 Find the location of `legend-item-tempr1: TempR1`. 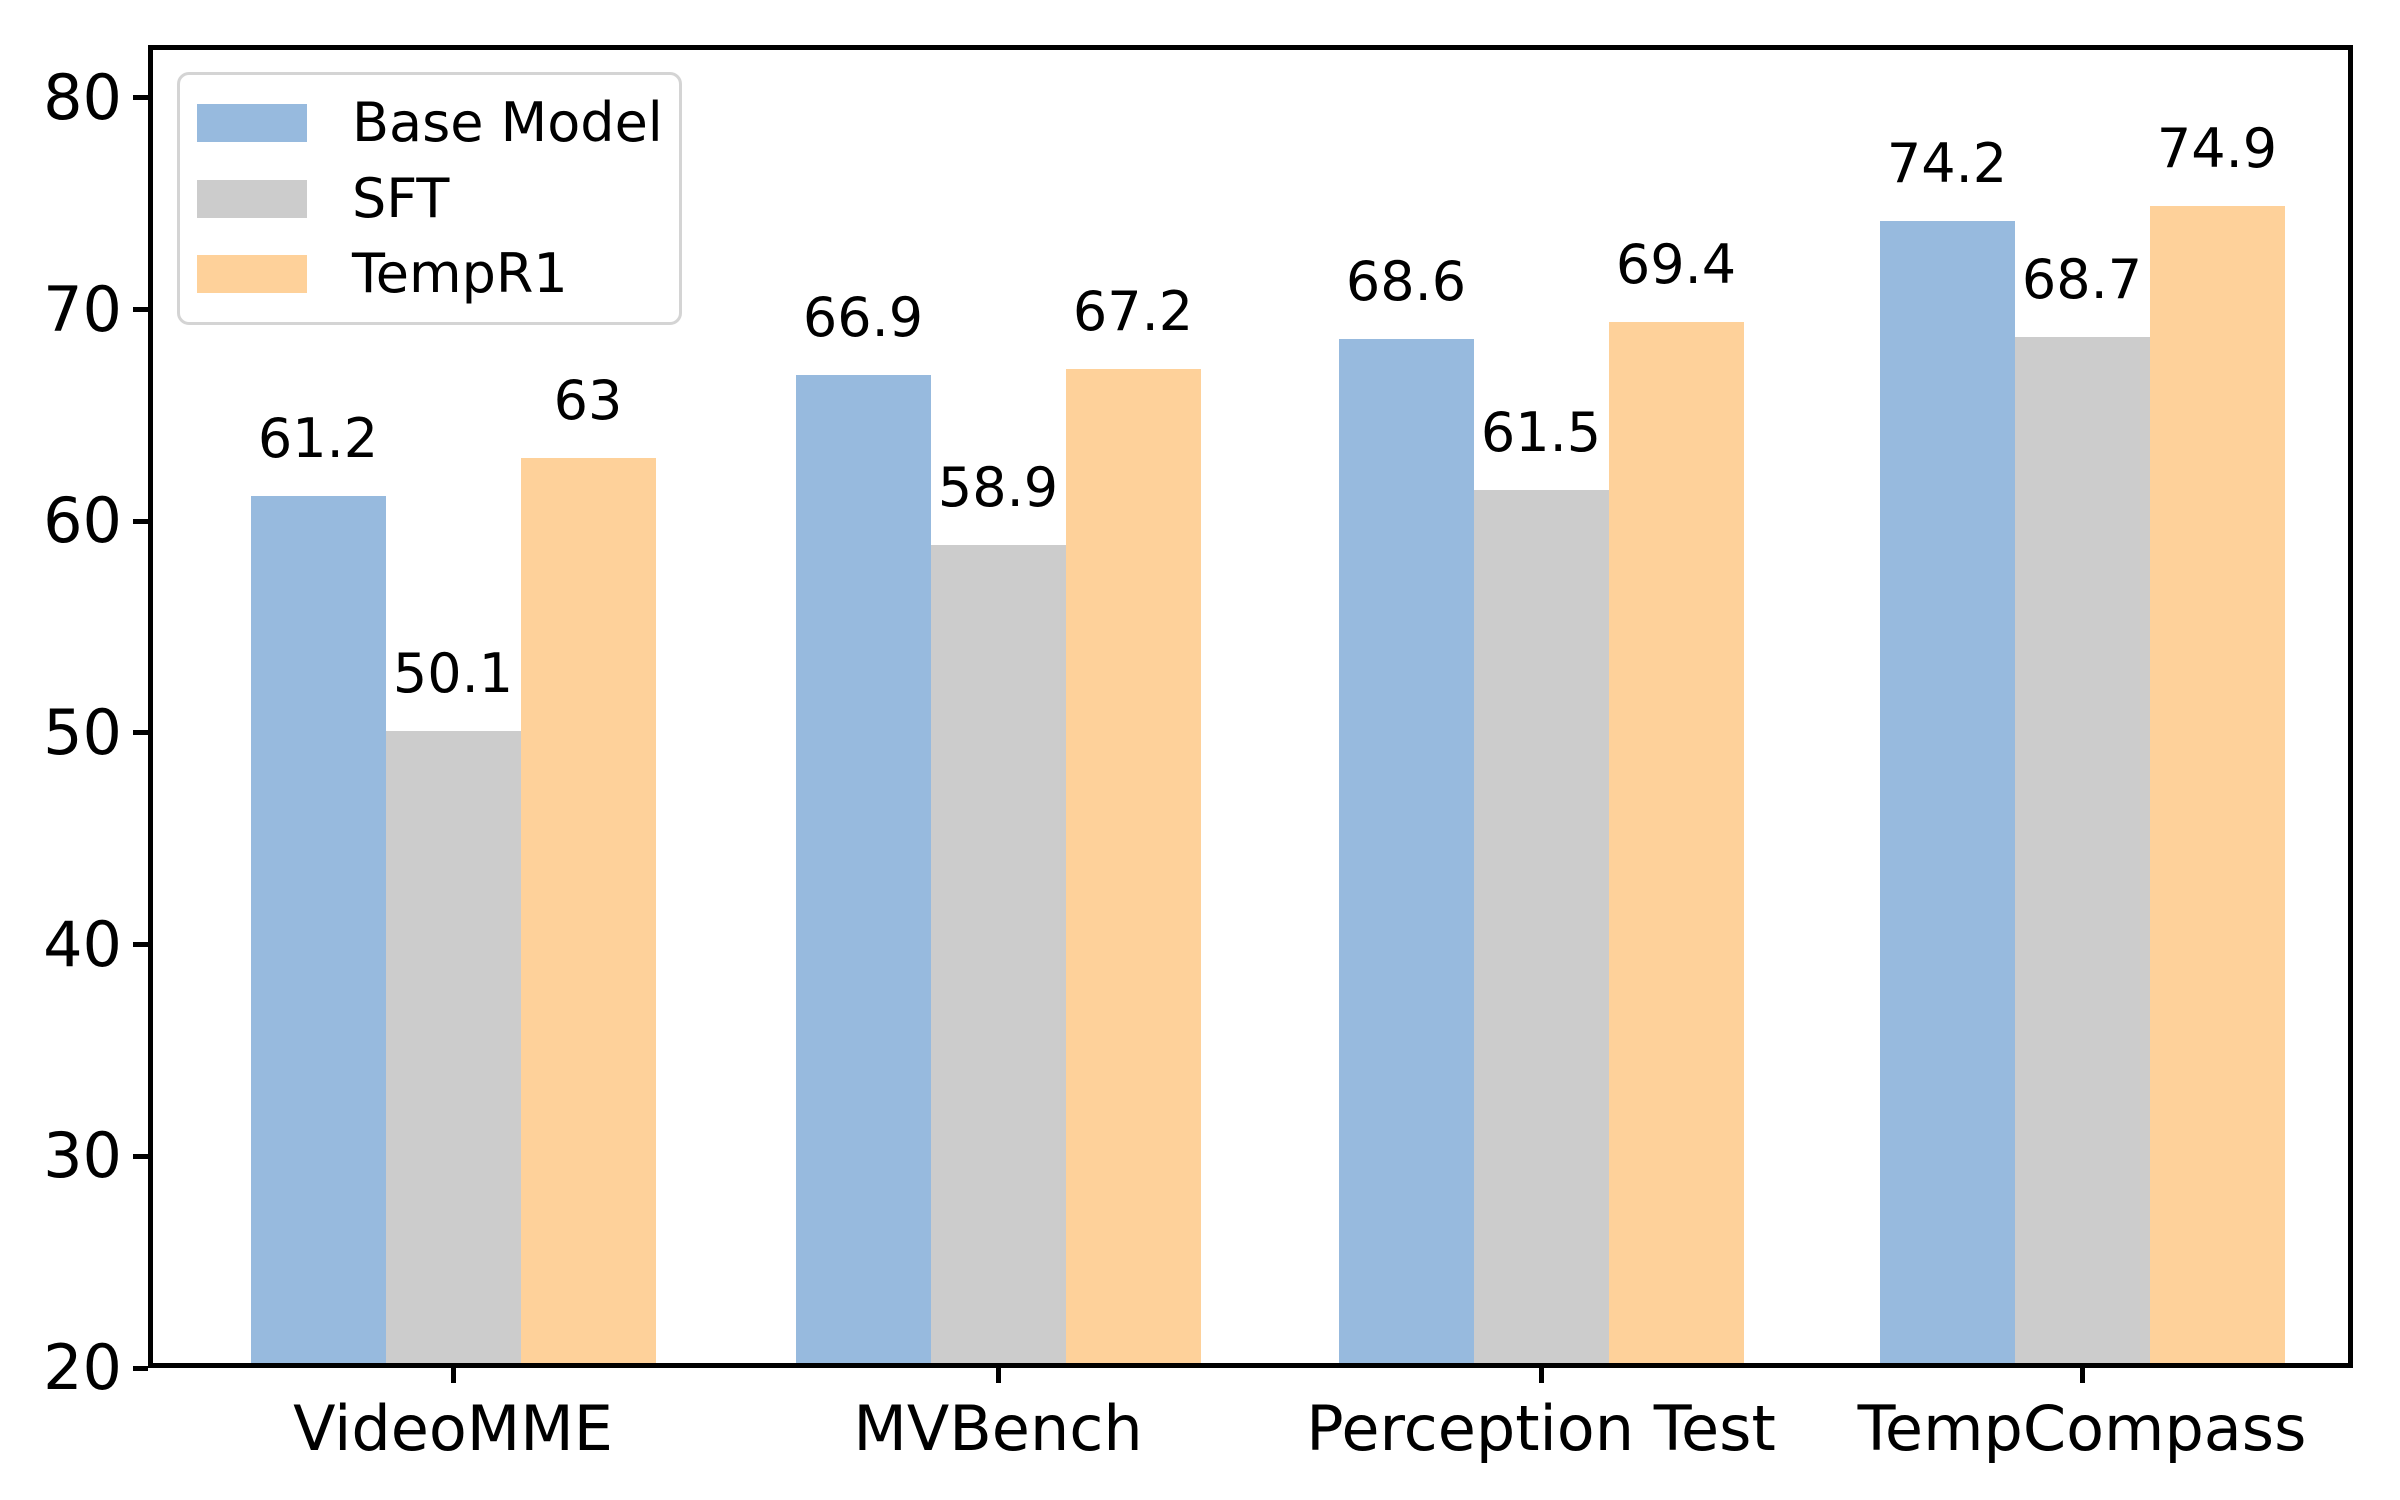

legend-item-tempr1: TempR1 is located at coordinates (429, 274).